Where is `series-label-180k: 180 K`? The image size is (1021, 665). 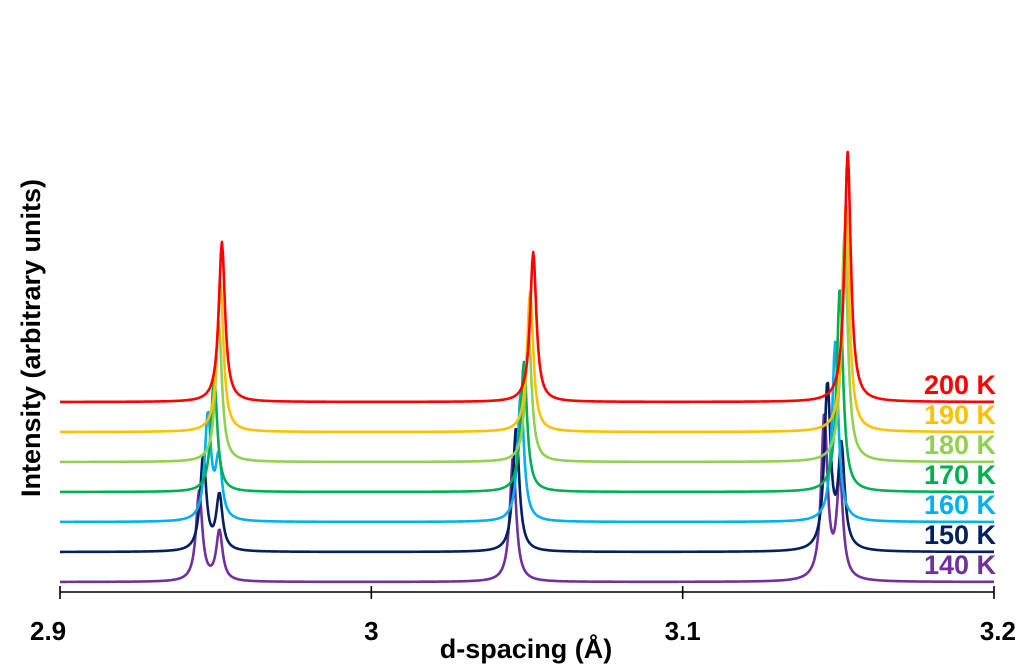
series-label-180k: 180 K is located at coordinates (960, 445).